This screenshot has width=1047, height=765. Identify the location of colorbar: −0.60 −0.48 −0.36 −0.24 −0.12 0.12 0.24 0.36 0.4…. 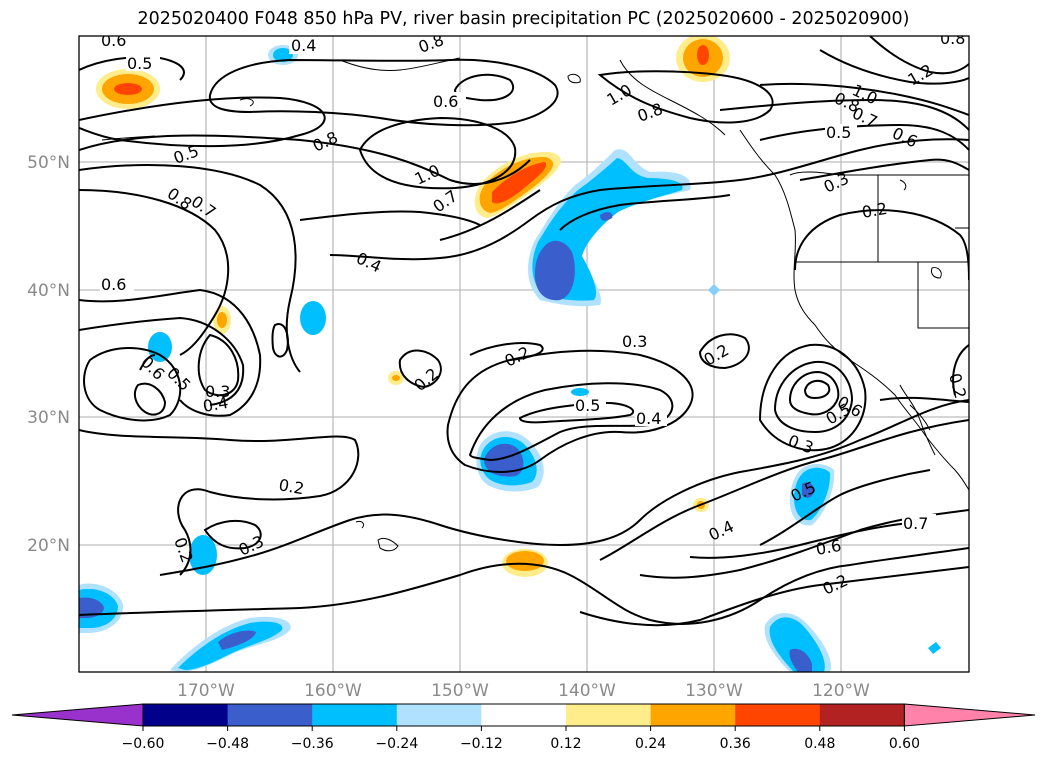
(523, 727).